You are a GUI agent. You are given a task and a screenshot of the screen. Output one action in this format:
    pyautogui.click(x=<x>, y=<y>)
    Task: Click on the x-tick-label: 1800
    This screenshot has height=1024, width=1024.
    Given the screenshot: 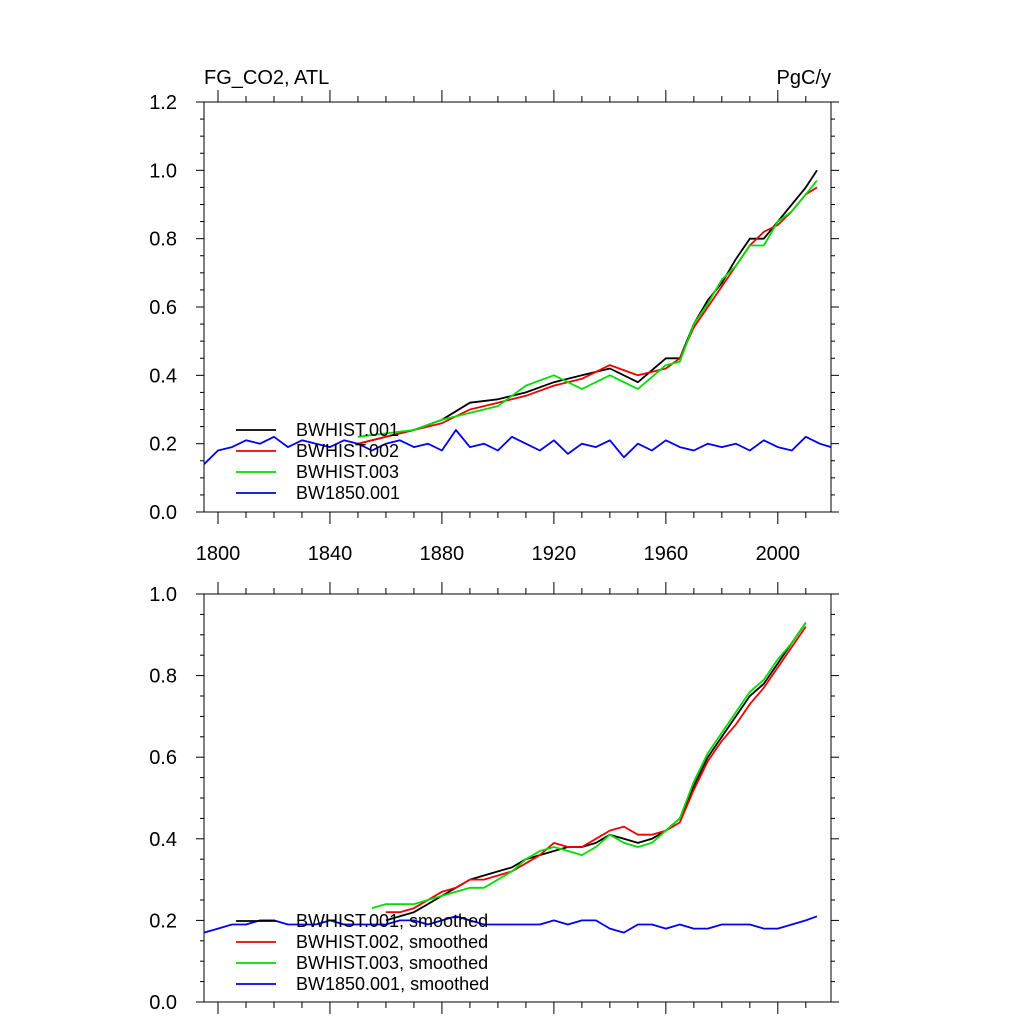 What is the action you would take?
    pyautogui.click(x=218, y=554)
    